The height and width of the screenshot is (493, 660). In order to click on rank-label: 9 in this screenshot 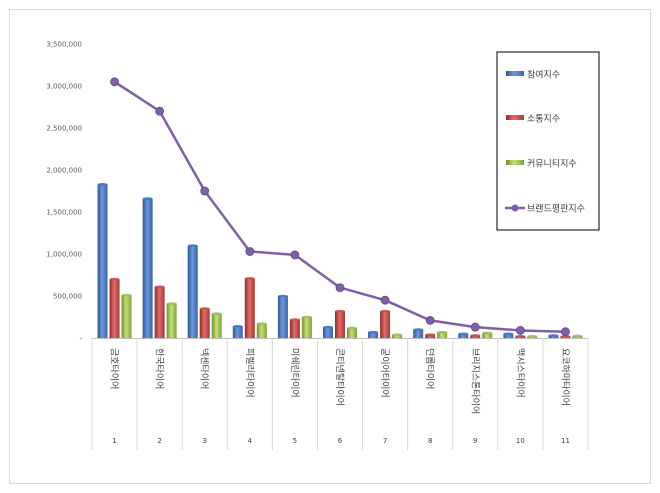, I will do `click(475, 441)`.